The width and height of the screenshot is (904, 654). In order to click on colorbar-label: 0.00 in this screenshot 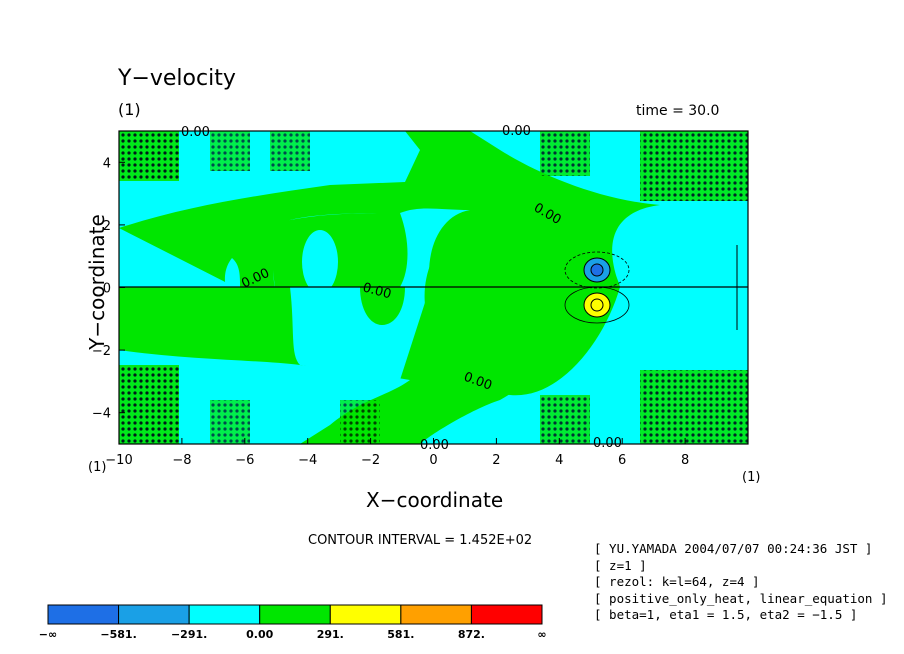, I will do `click(259, 634)`.